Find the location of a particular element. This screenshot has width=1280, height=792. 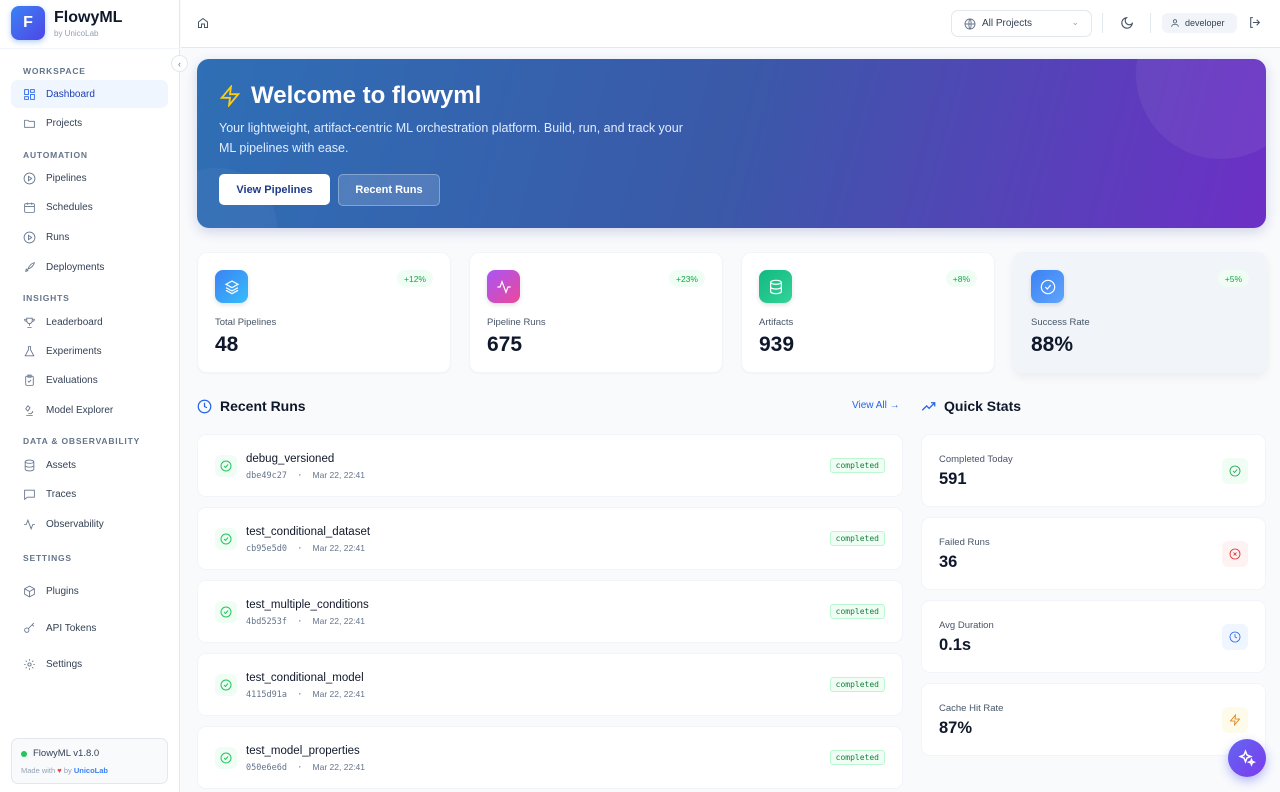

run-meta: 050e6e6d · Mar 22, 22:41 is located at coordinates (305, 767).